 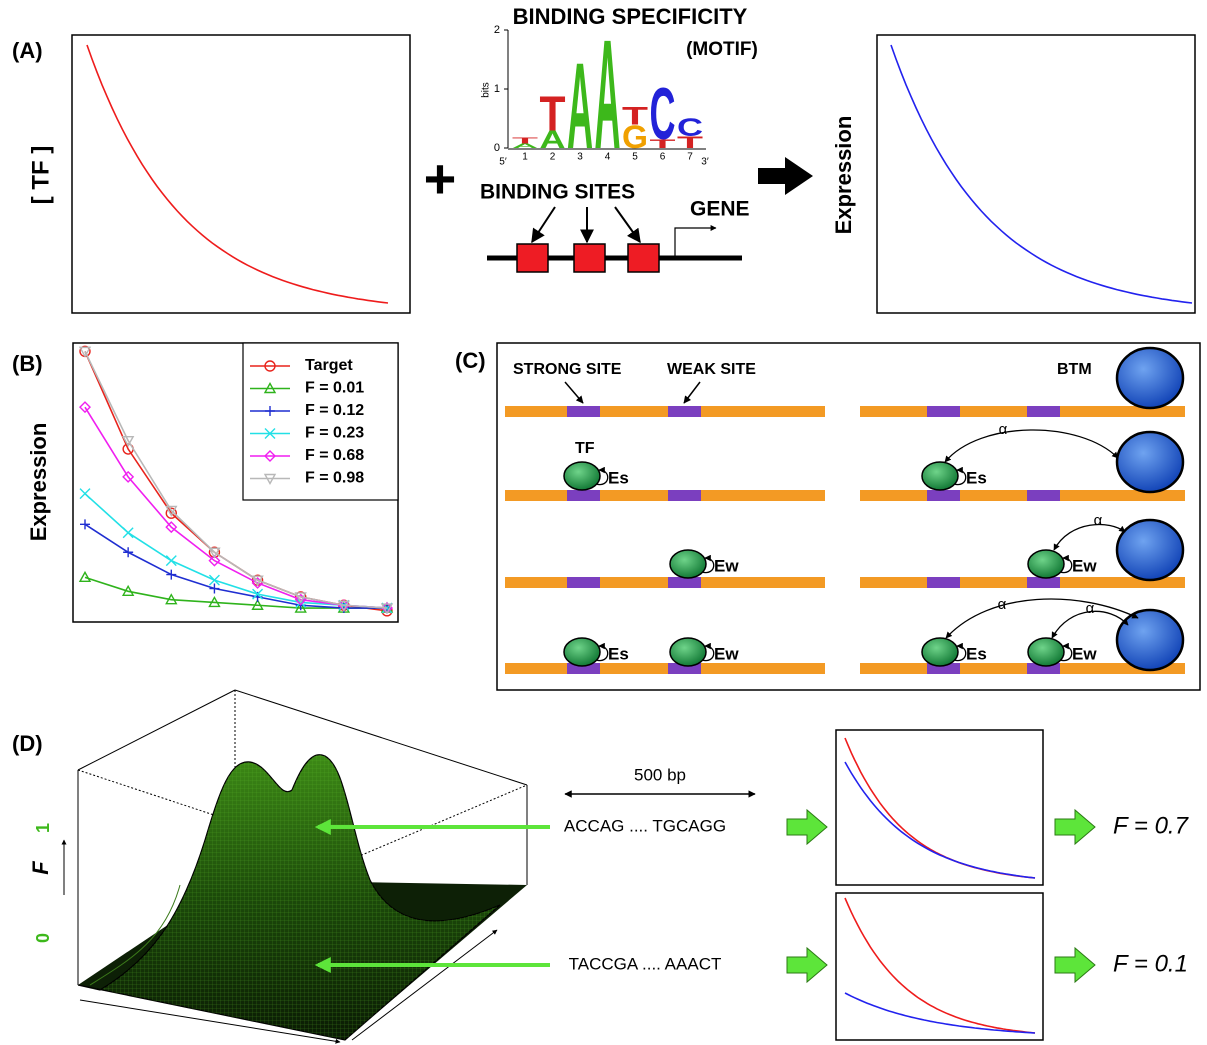 I want to click on site-label: STRONG SITE, so click(x=567, y=369).